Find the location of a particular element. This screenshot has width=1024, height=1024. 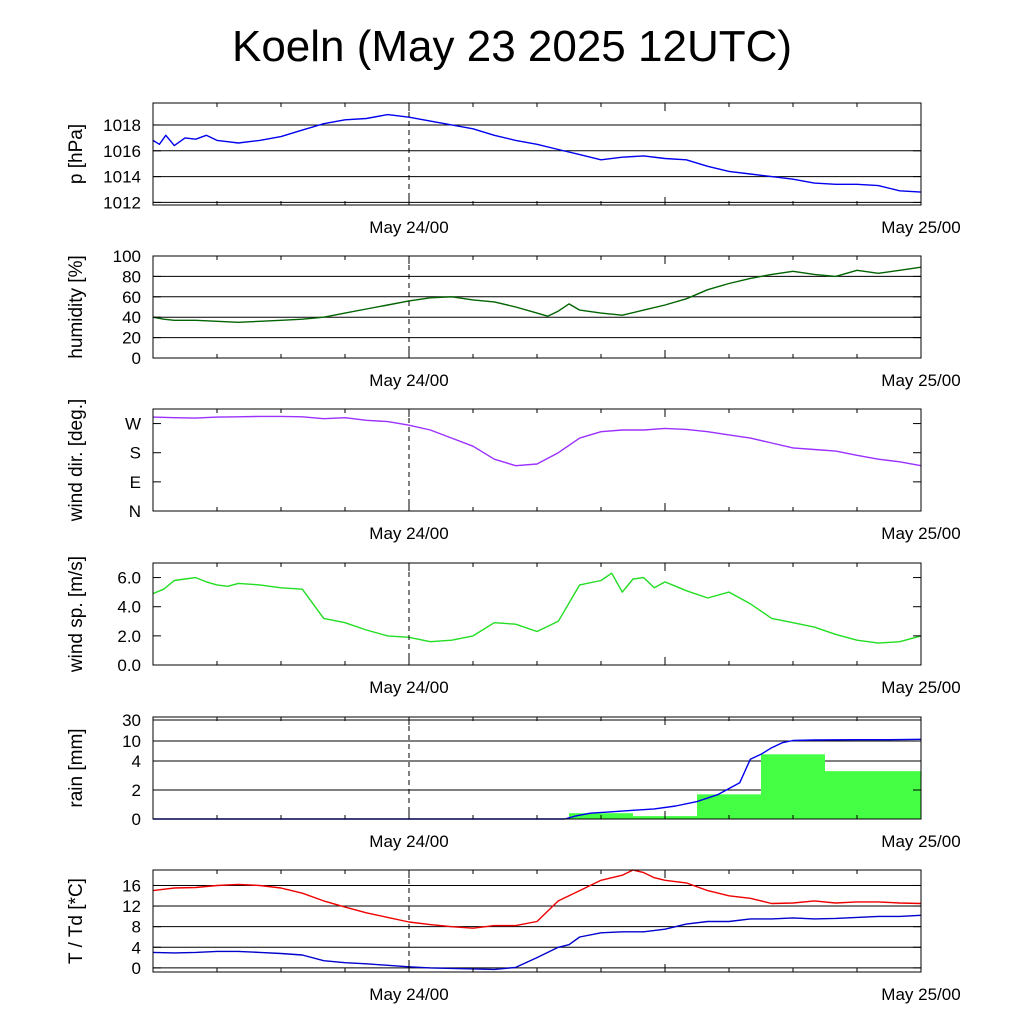

panel-6-ytick-label: 12 is located at coordinates (131, 906).